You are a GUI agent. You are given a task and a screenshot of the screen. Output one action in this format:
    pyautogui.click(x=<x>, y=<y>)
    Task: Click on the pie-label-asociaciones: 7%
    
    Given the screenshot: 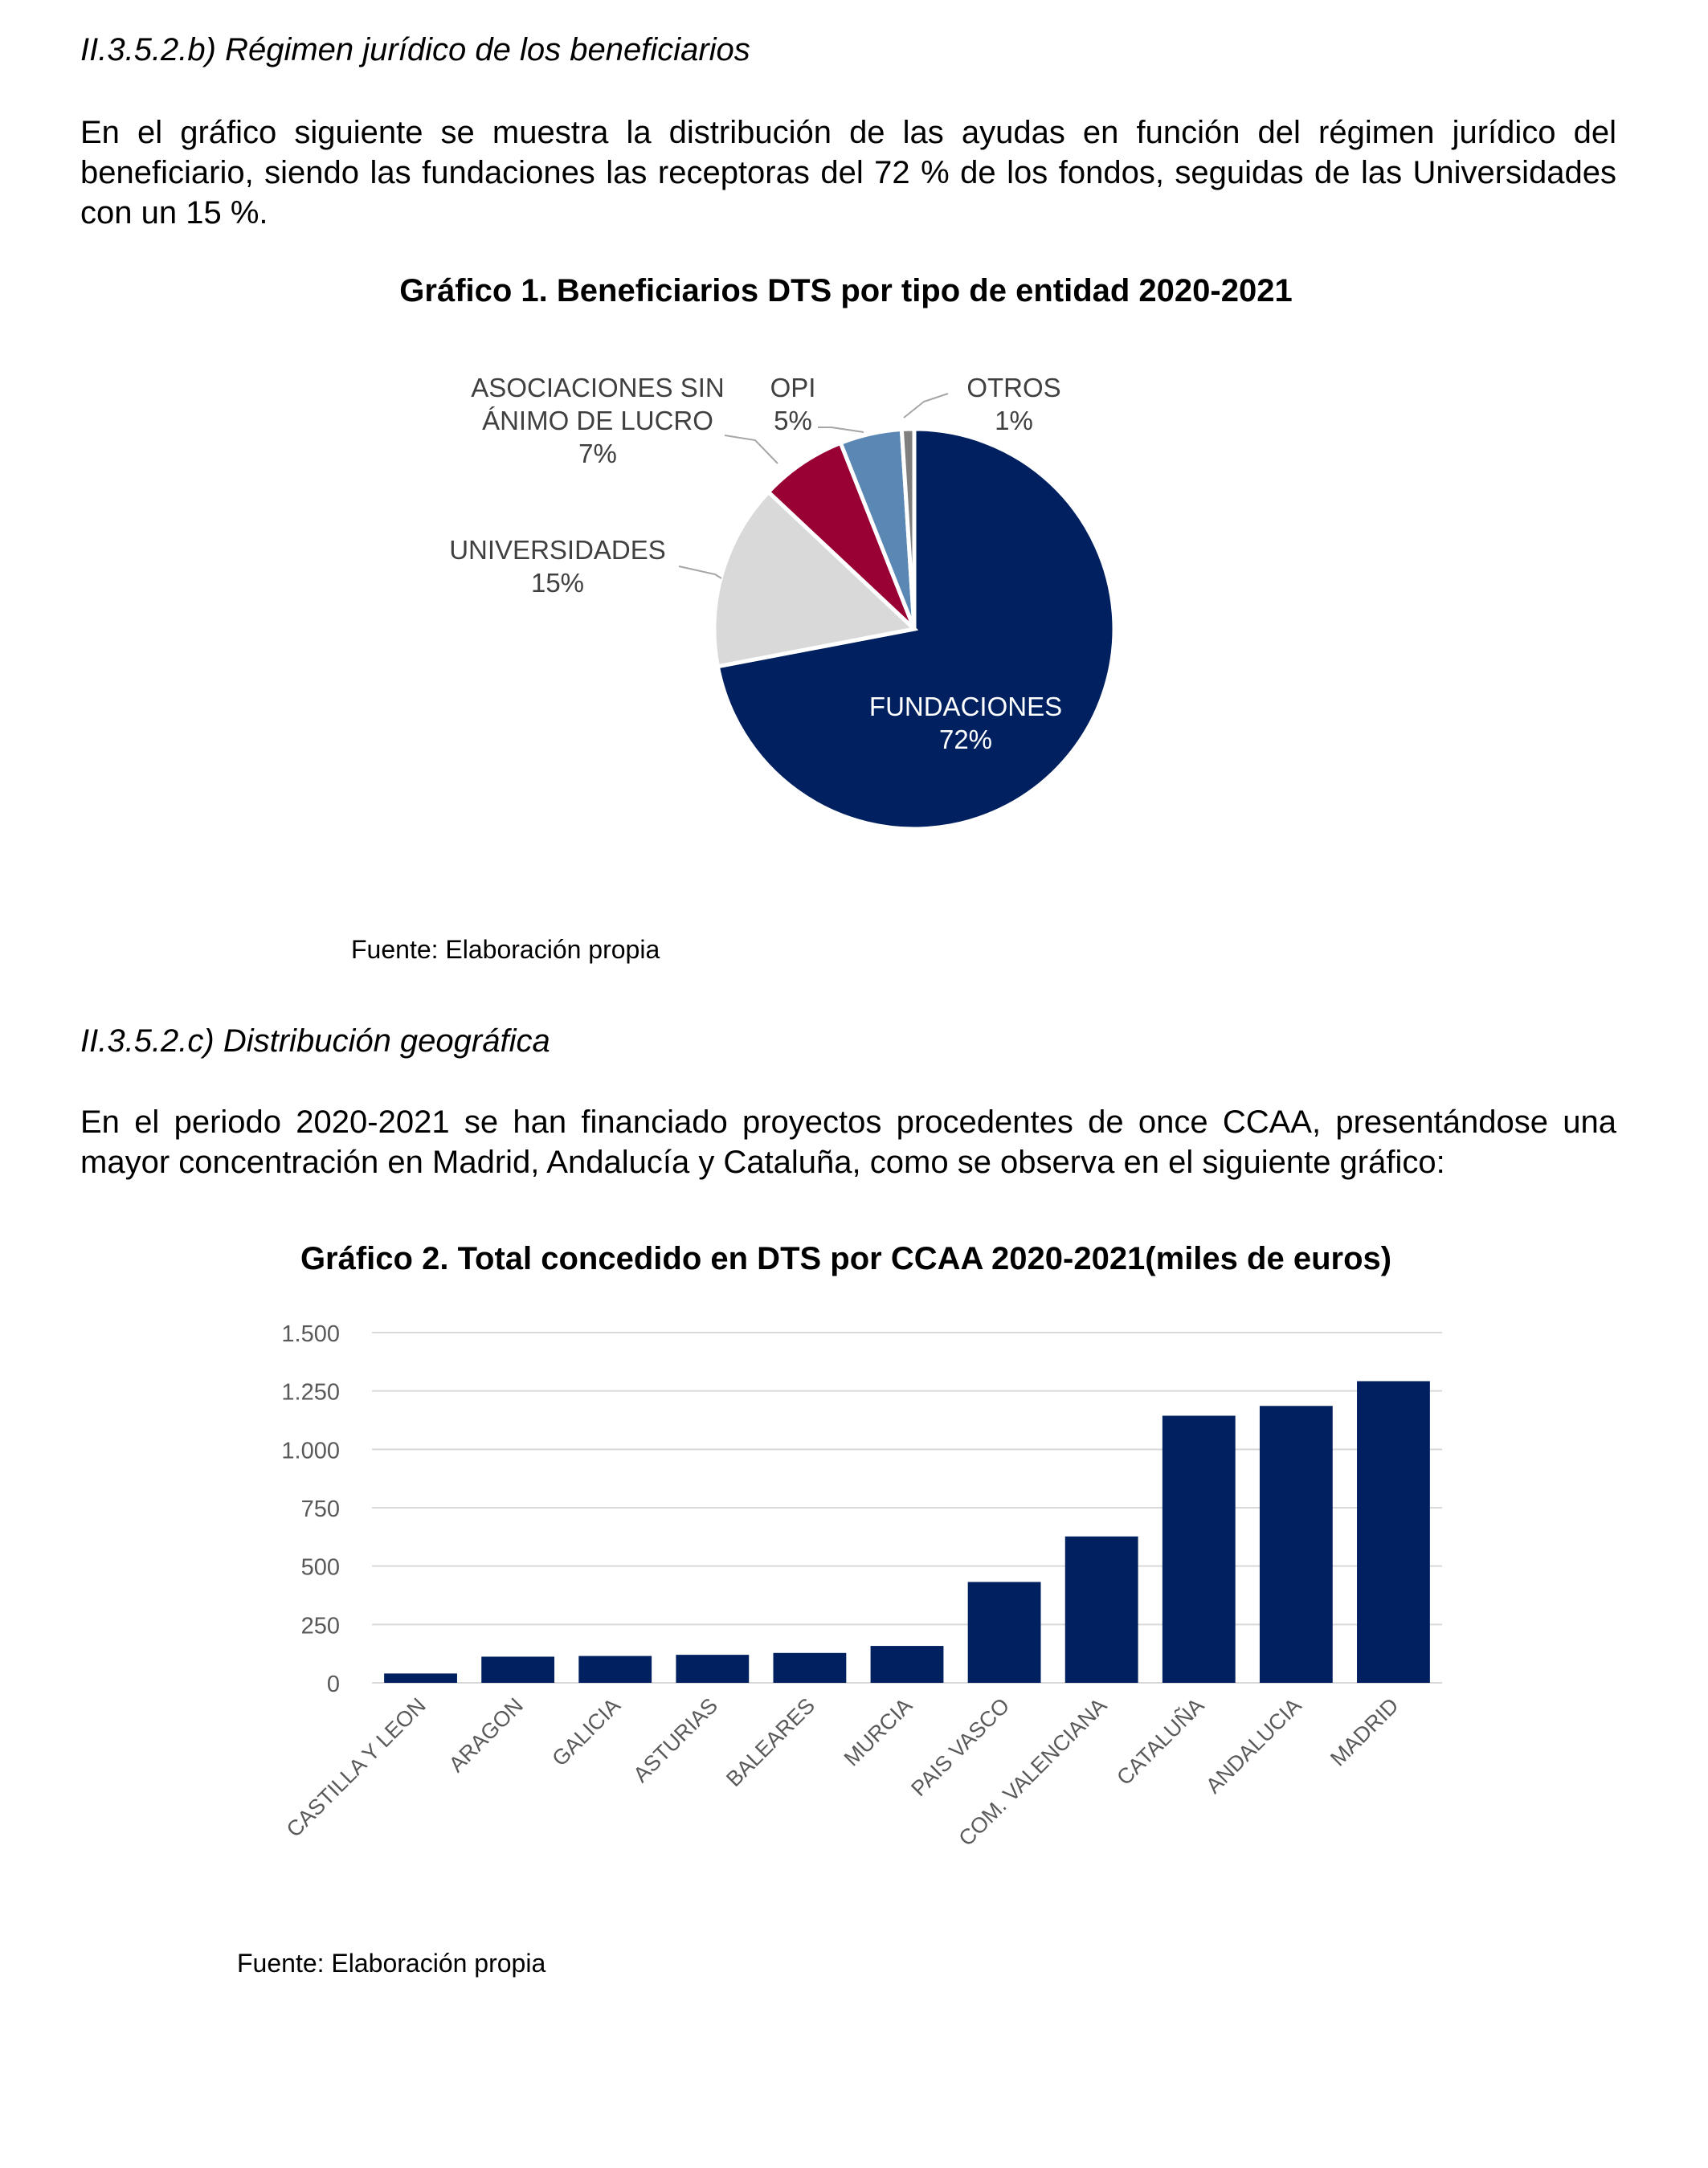 What is the action you would take?
    pyautogui.click(x=597, y=453)
    